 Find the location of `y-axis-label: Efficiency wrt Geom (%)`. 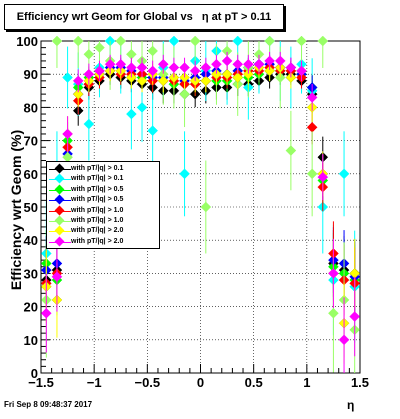

y-axis-label: Efficiency wrt Geom (%) is located at coordinates (16, 210).